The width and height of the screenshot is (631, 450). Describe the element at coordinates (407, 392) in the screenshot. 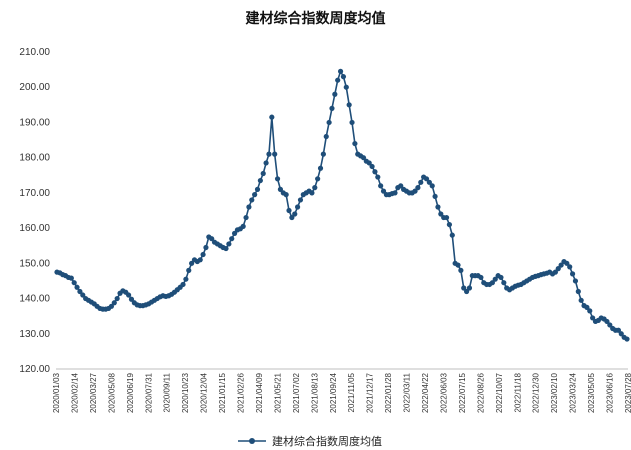

I see `x-tick-label: 2022/03/11` at that location.